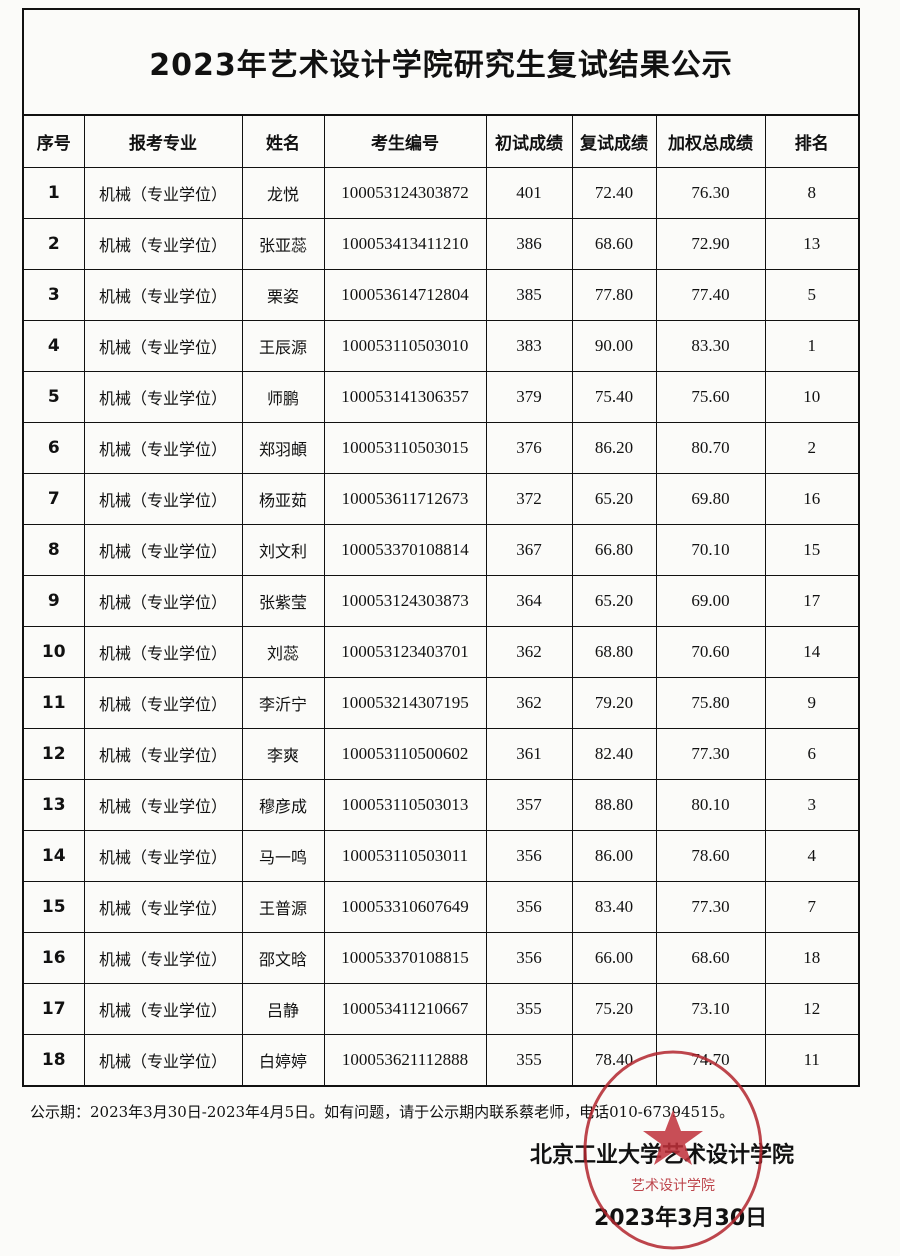  What do you see at coordinates (283, 652) in the screenshot?
I see `name-cell: 刘蕊` at bounding box center [283, 652].